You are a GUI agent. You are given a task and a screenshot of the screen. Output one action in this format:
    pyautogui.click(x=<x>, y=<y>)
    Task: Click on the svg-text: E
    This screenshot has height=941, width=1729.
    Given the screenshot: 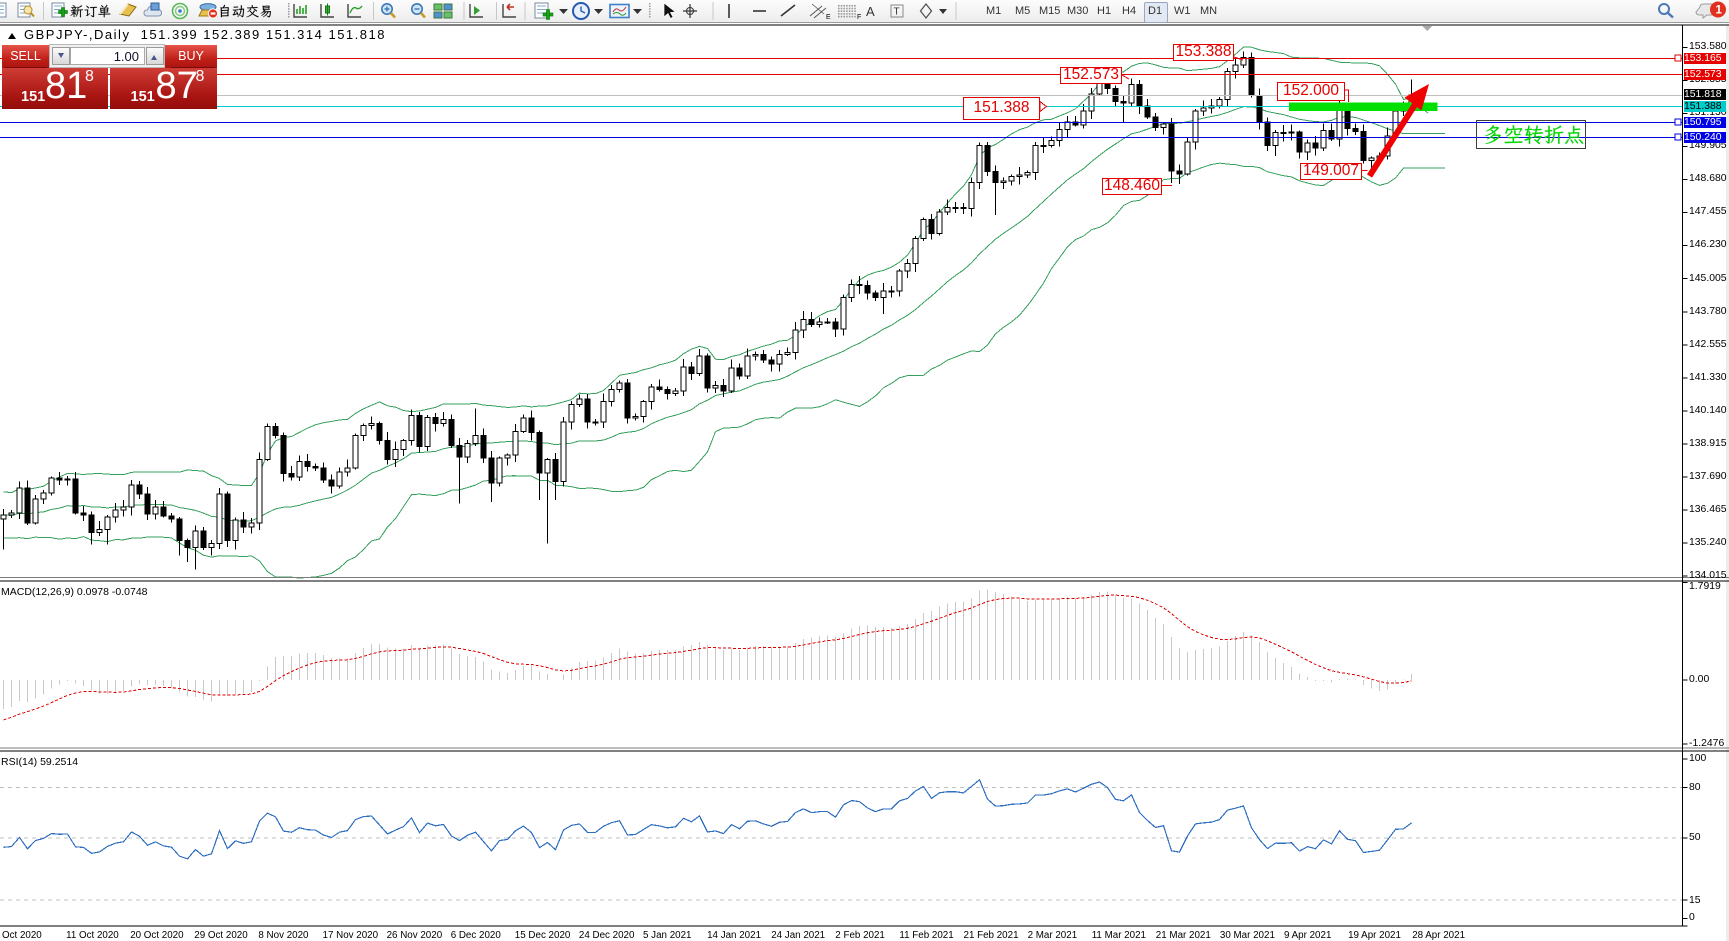 What is the action you would take?
    pyautogui.click(x=828, y=17)
    